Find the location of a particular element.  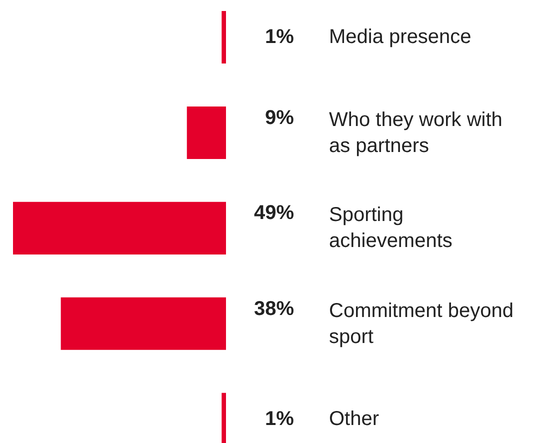

y-tick-label: Who they work with as partners is located at coordinates (415, 133).